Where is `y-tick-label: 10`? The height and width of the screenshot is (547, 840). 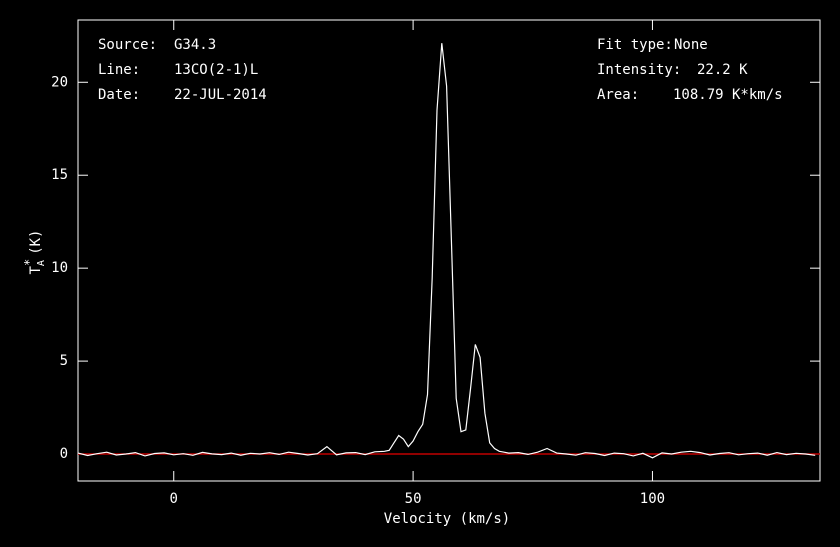 y-tick-label: 10 is located at coordinates (59, 268).